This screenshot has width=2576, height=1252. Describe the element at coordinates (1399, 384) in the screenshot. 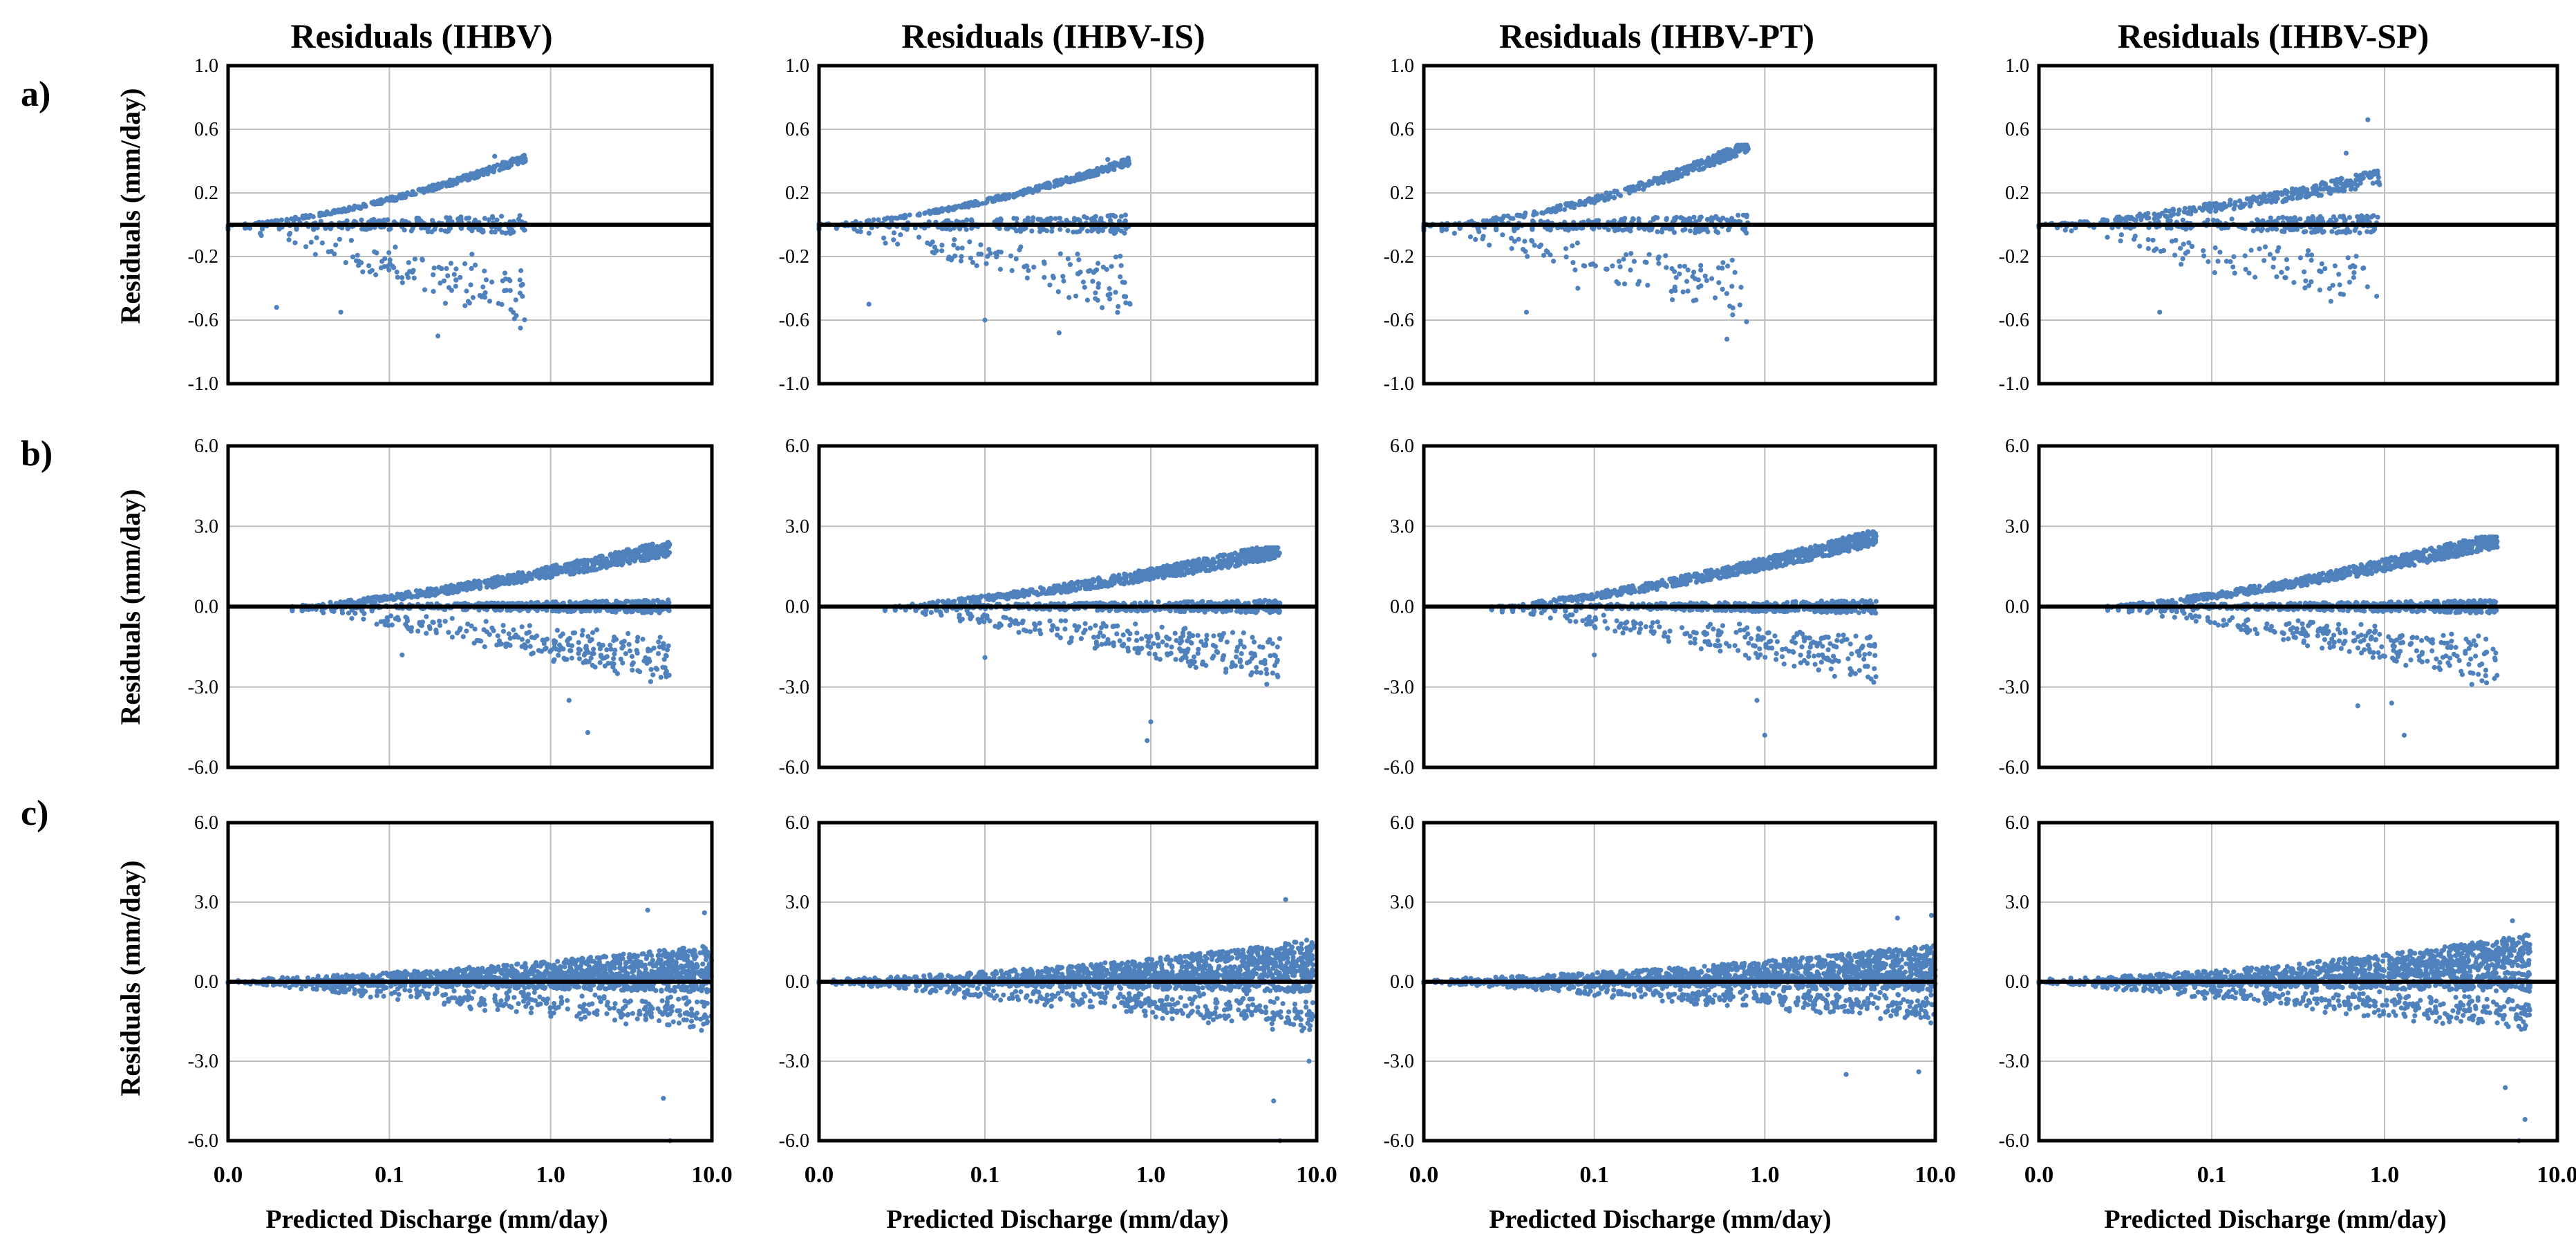

I see `y-tick-label: -1.0` at that location.